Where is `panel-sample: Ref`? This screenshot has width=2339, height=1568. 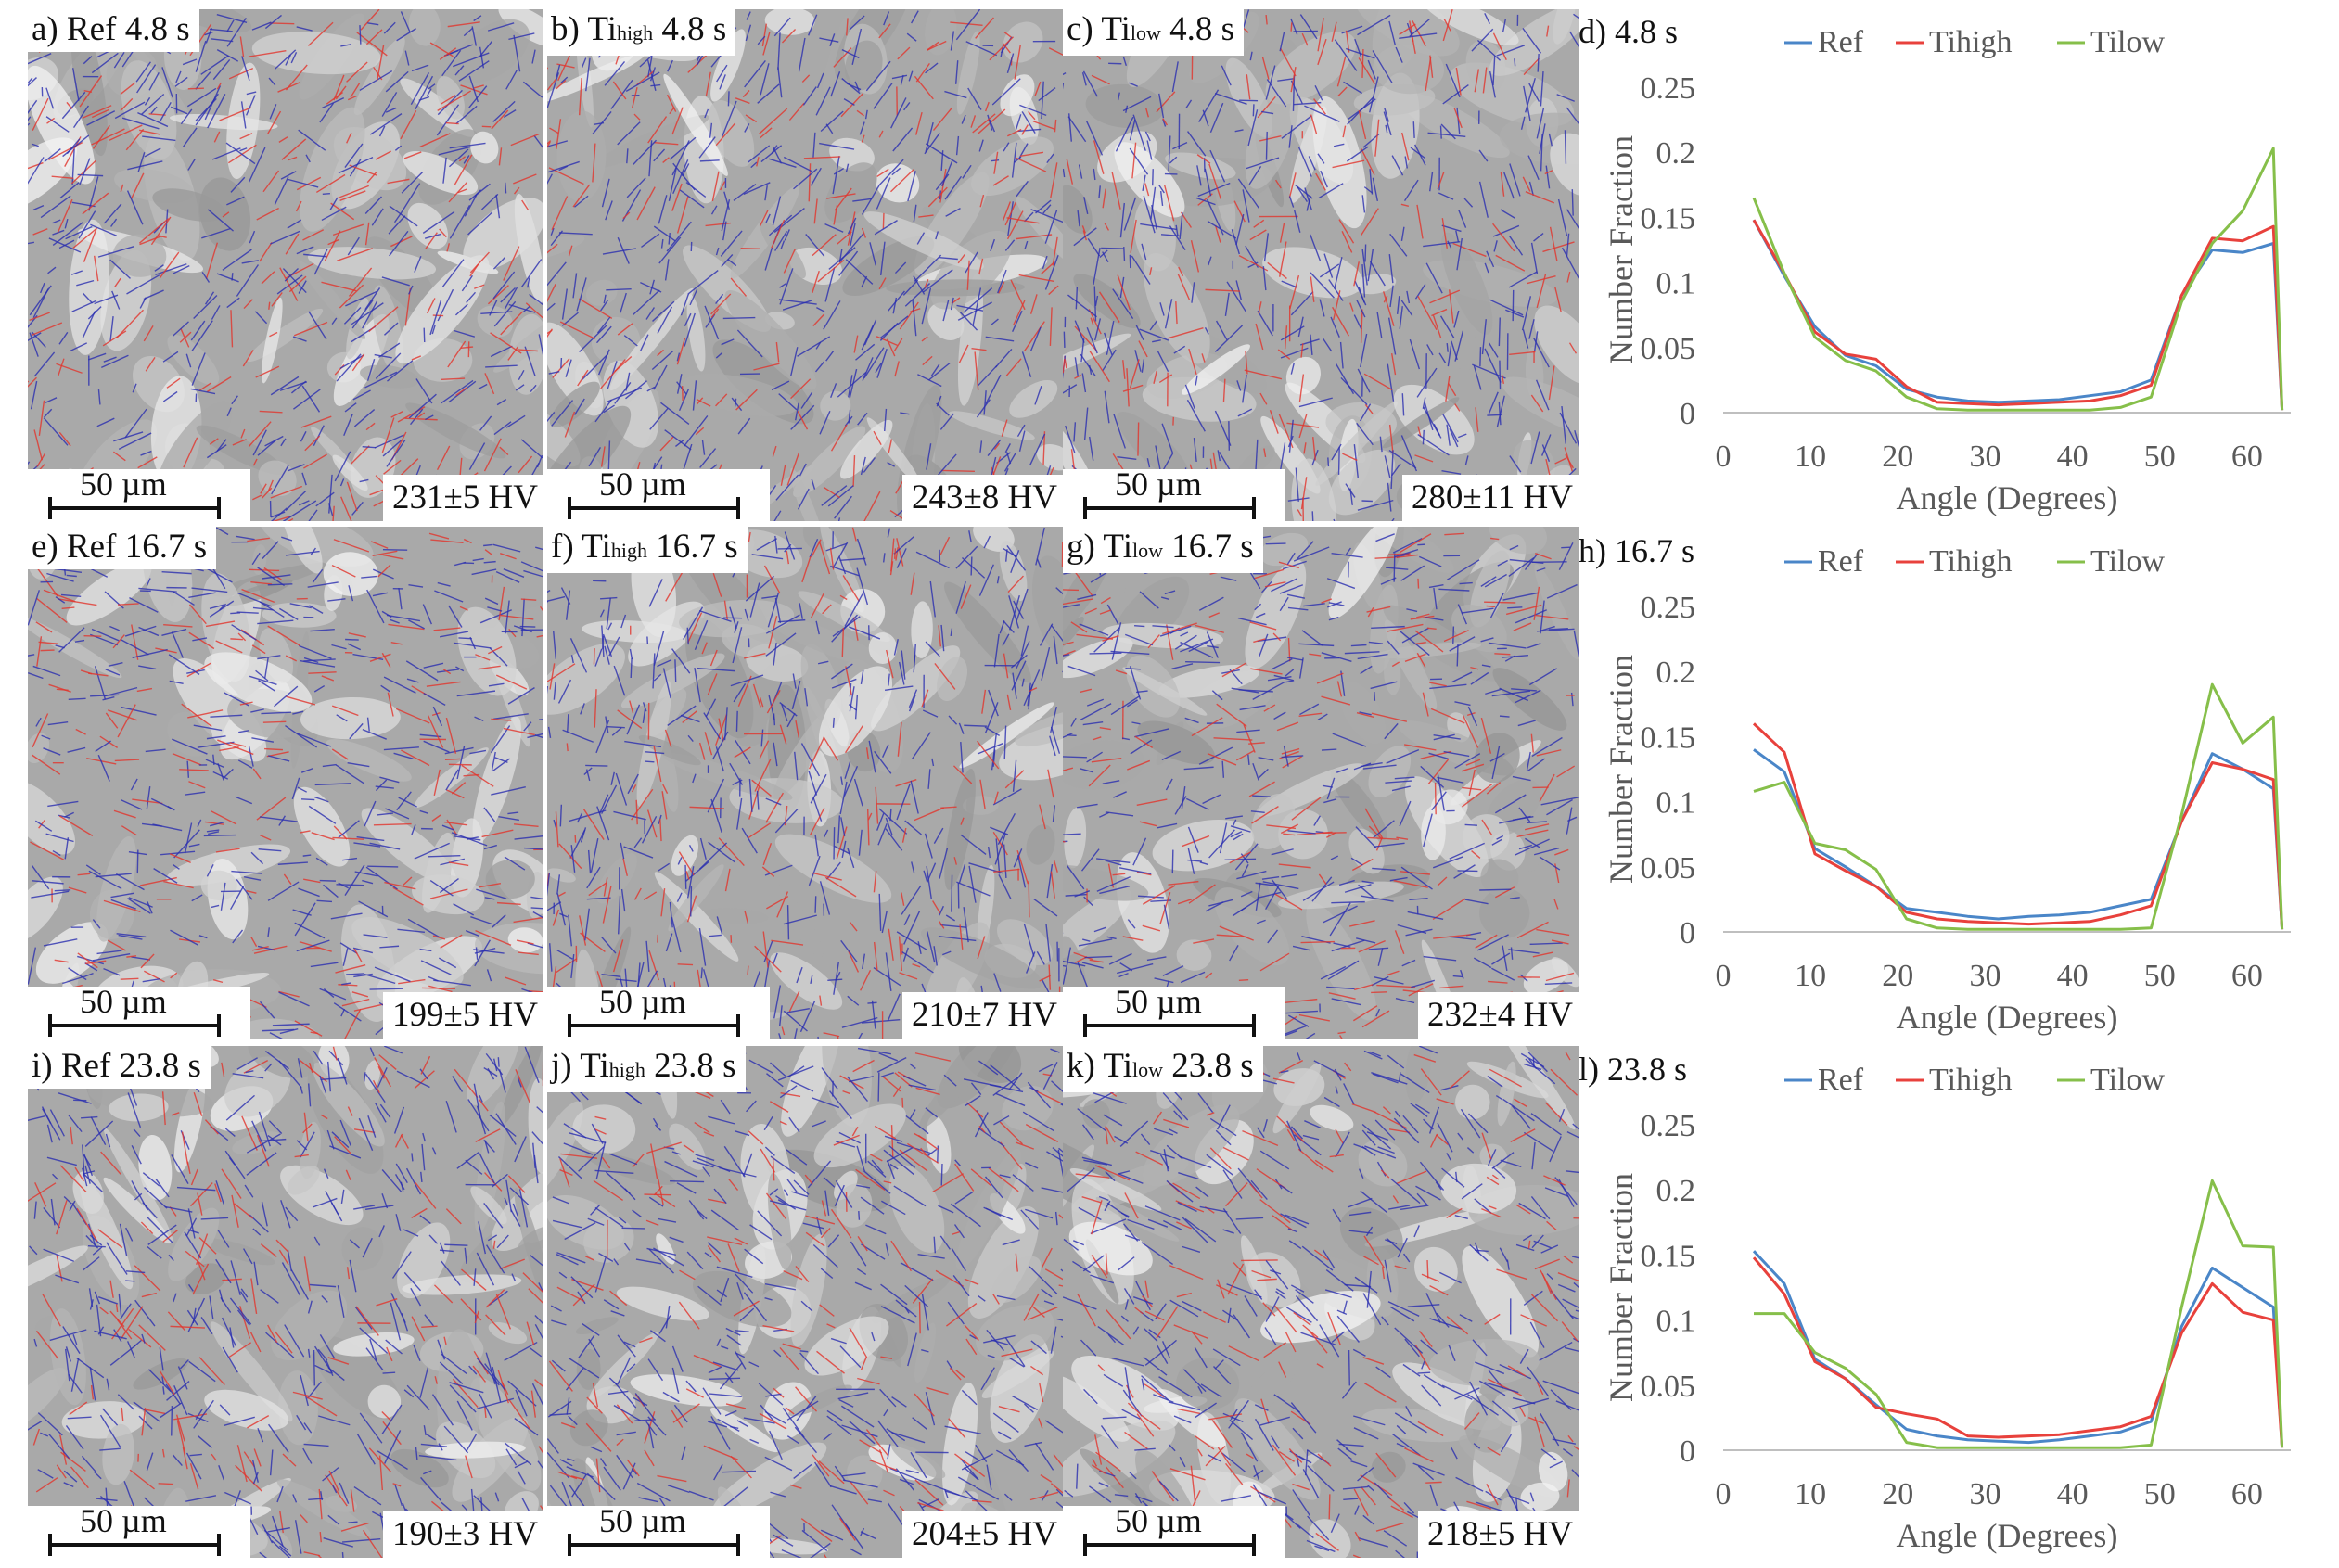 panel-sample: Ref is located at coordinates (92, 29).